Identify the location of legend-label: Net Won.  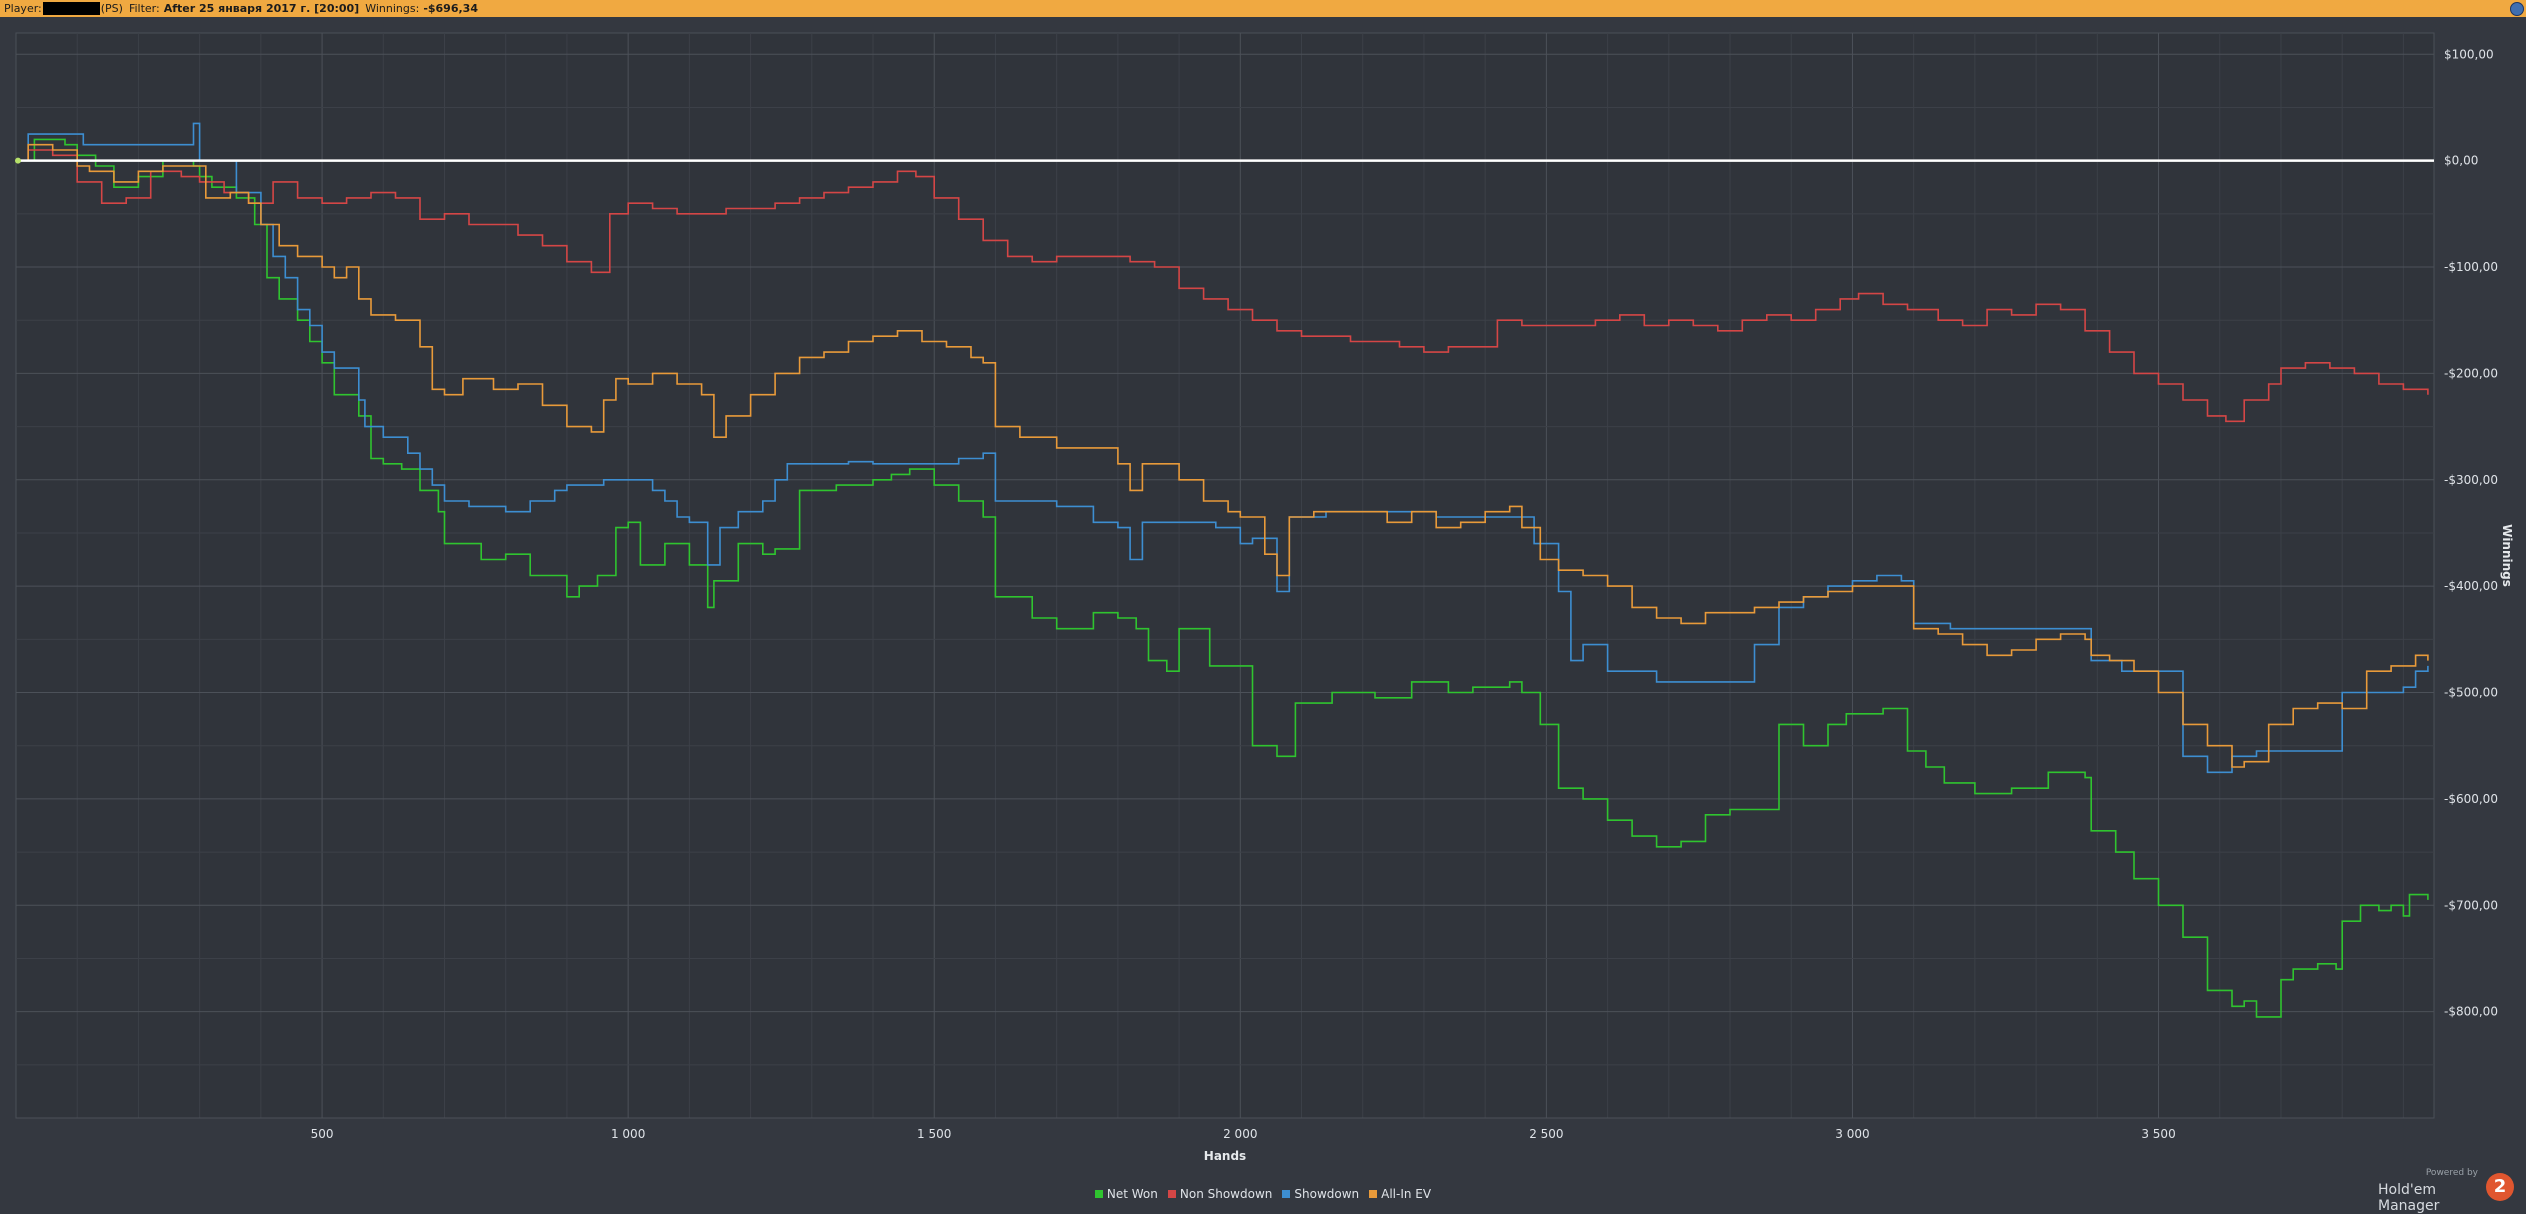
(1132, 1194).